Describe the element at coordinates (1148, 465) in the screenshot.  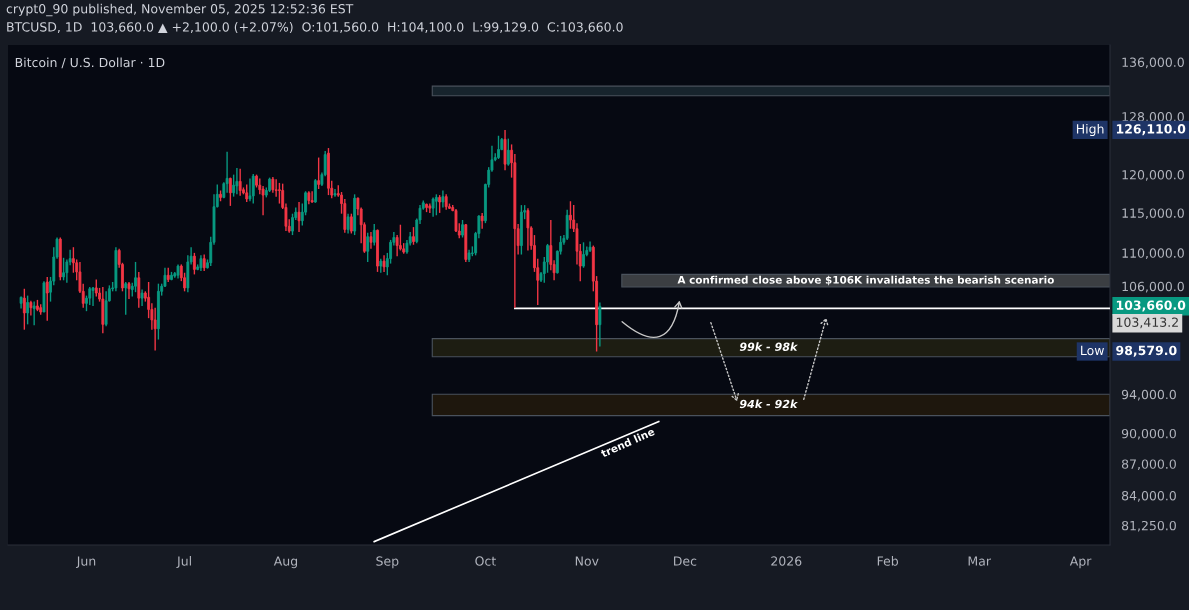
I see `y-tick-label: 87,000.0` at that location.